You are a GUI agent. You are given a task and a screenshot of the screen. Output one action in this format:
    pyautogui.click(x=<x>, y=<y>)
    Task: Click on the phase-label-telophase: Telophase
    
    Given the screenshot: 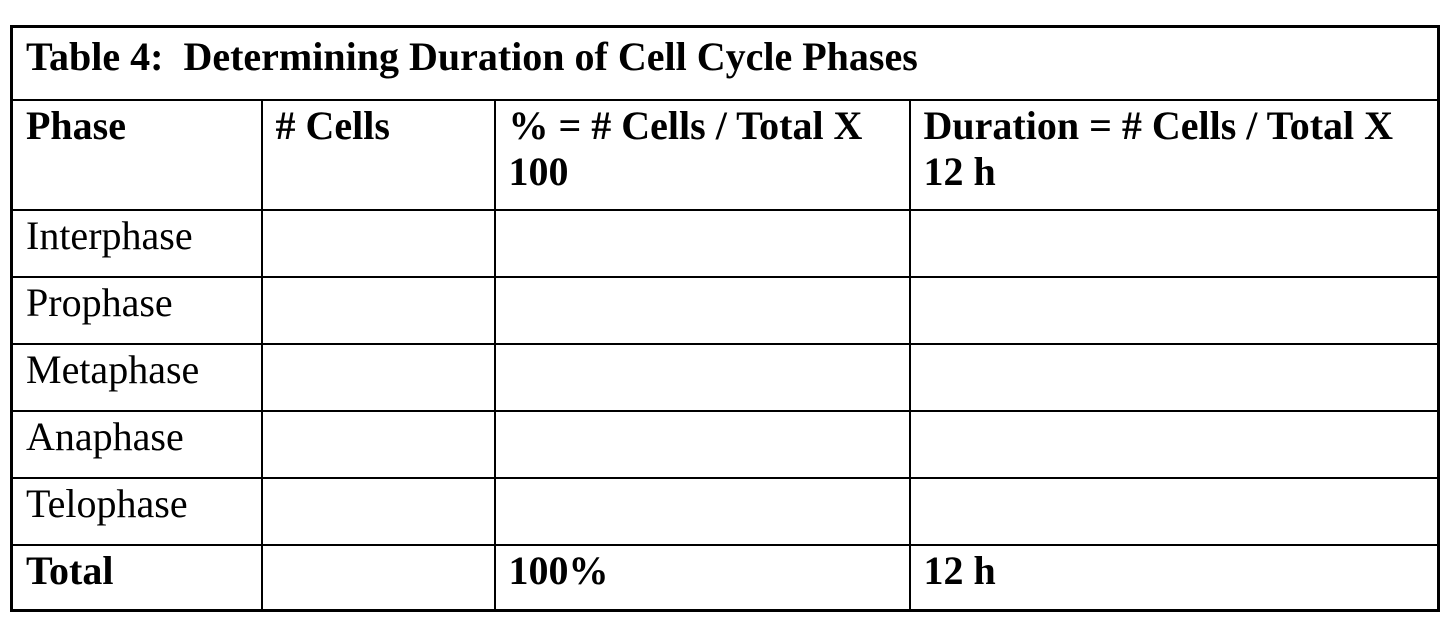 What is the action you would take?
    pyautogui.click(x=136, y=511)
    